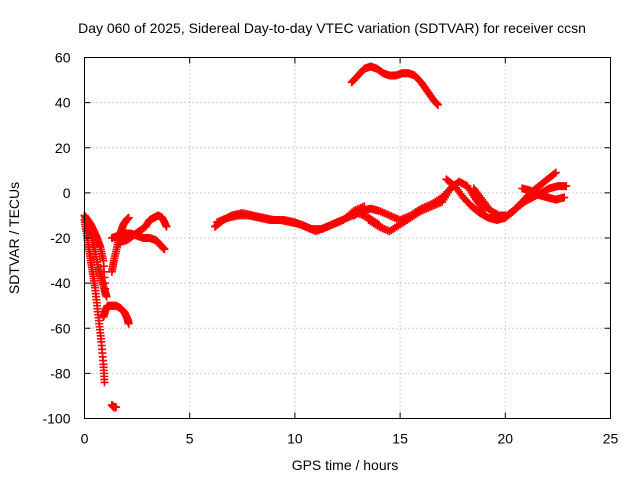 The image size is (640, 480). Describe the element at coordinates (426, 206) in the screenshot. I see `series-arc-mid-d` at that location.